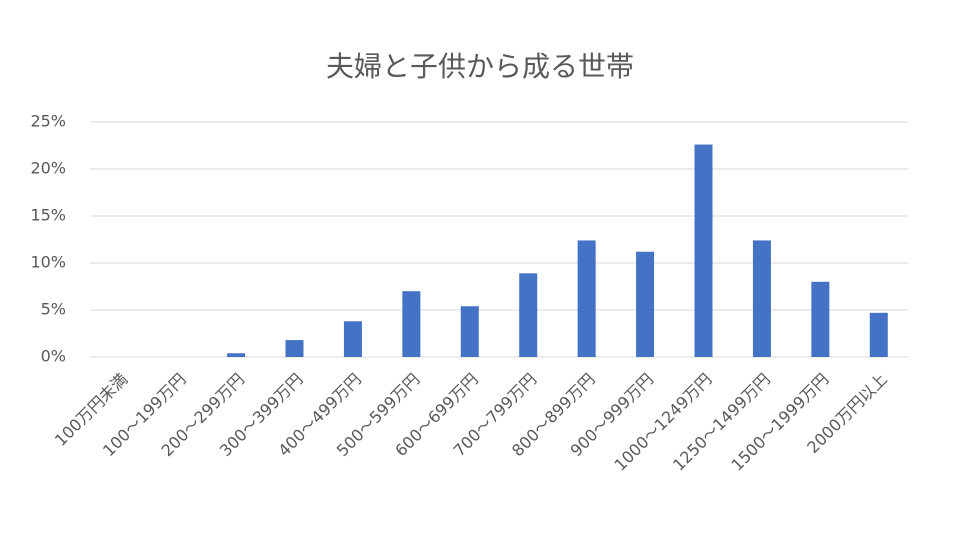 This screenshot has width=960, height=543. What do you see at coordinates (53, 356) in the screenshot?
I see `y-tick-label: 0%` at bounding box center [53, 356].